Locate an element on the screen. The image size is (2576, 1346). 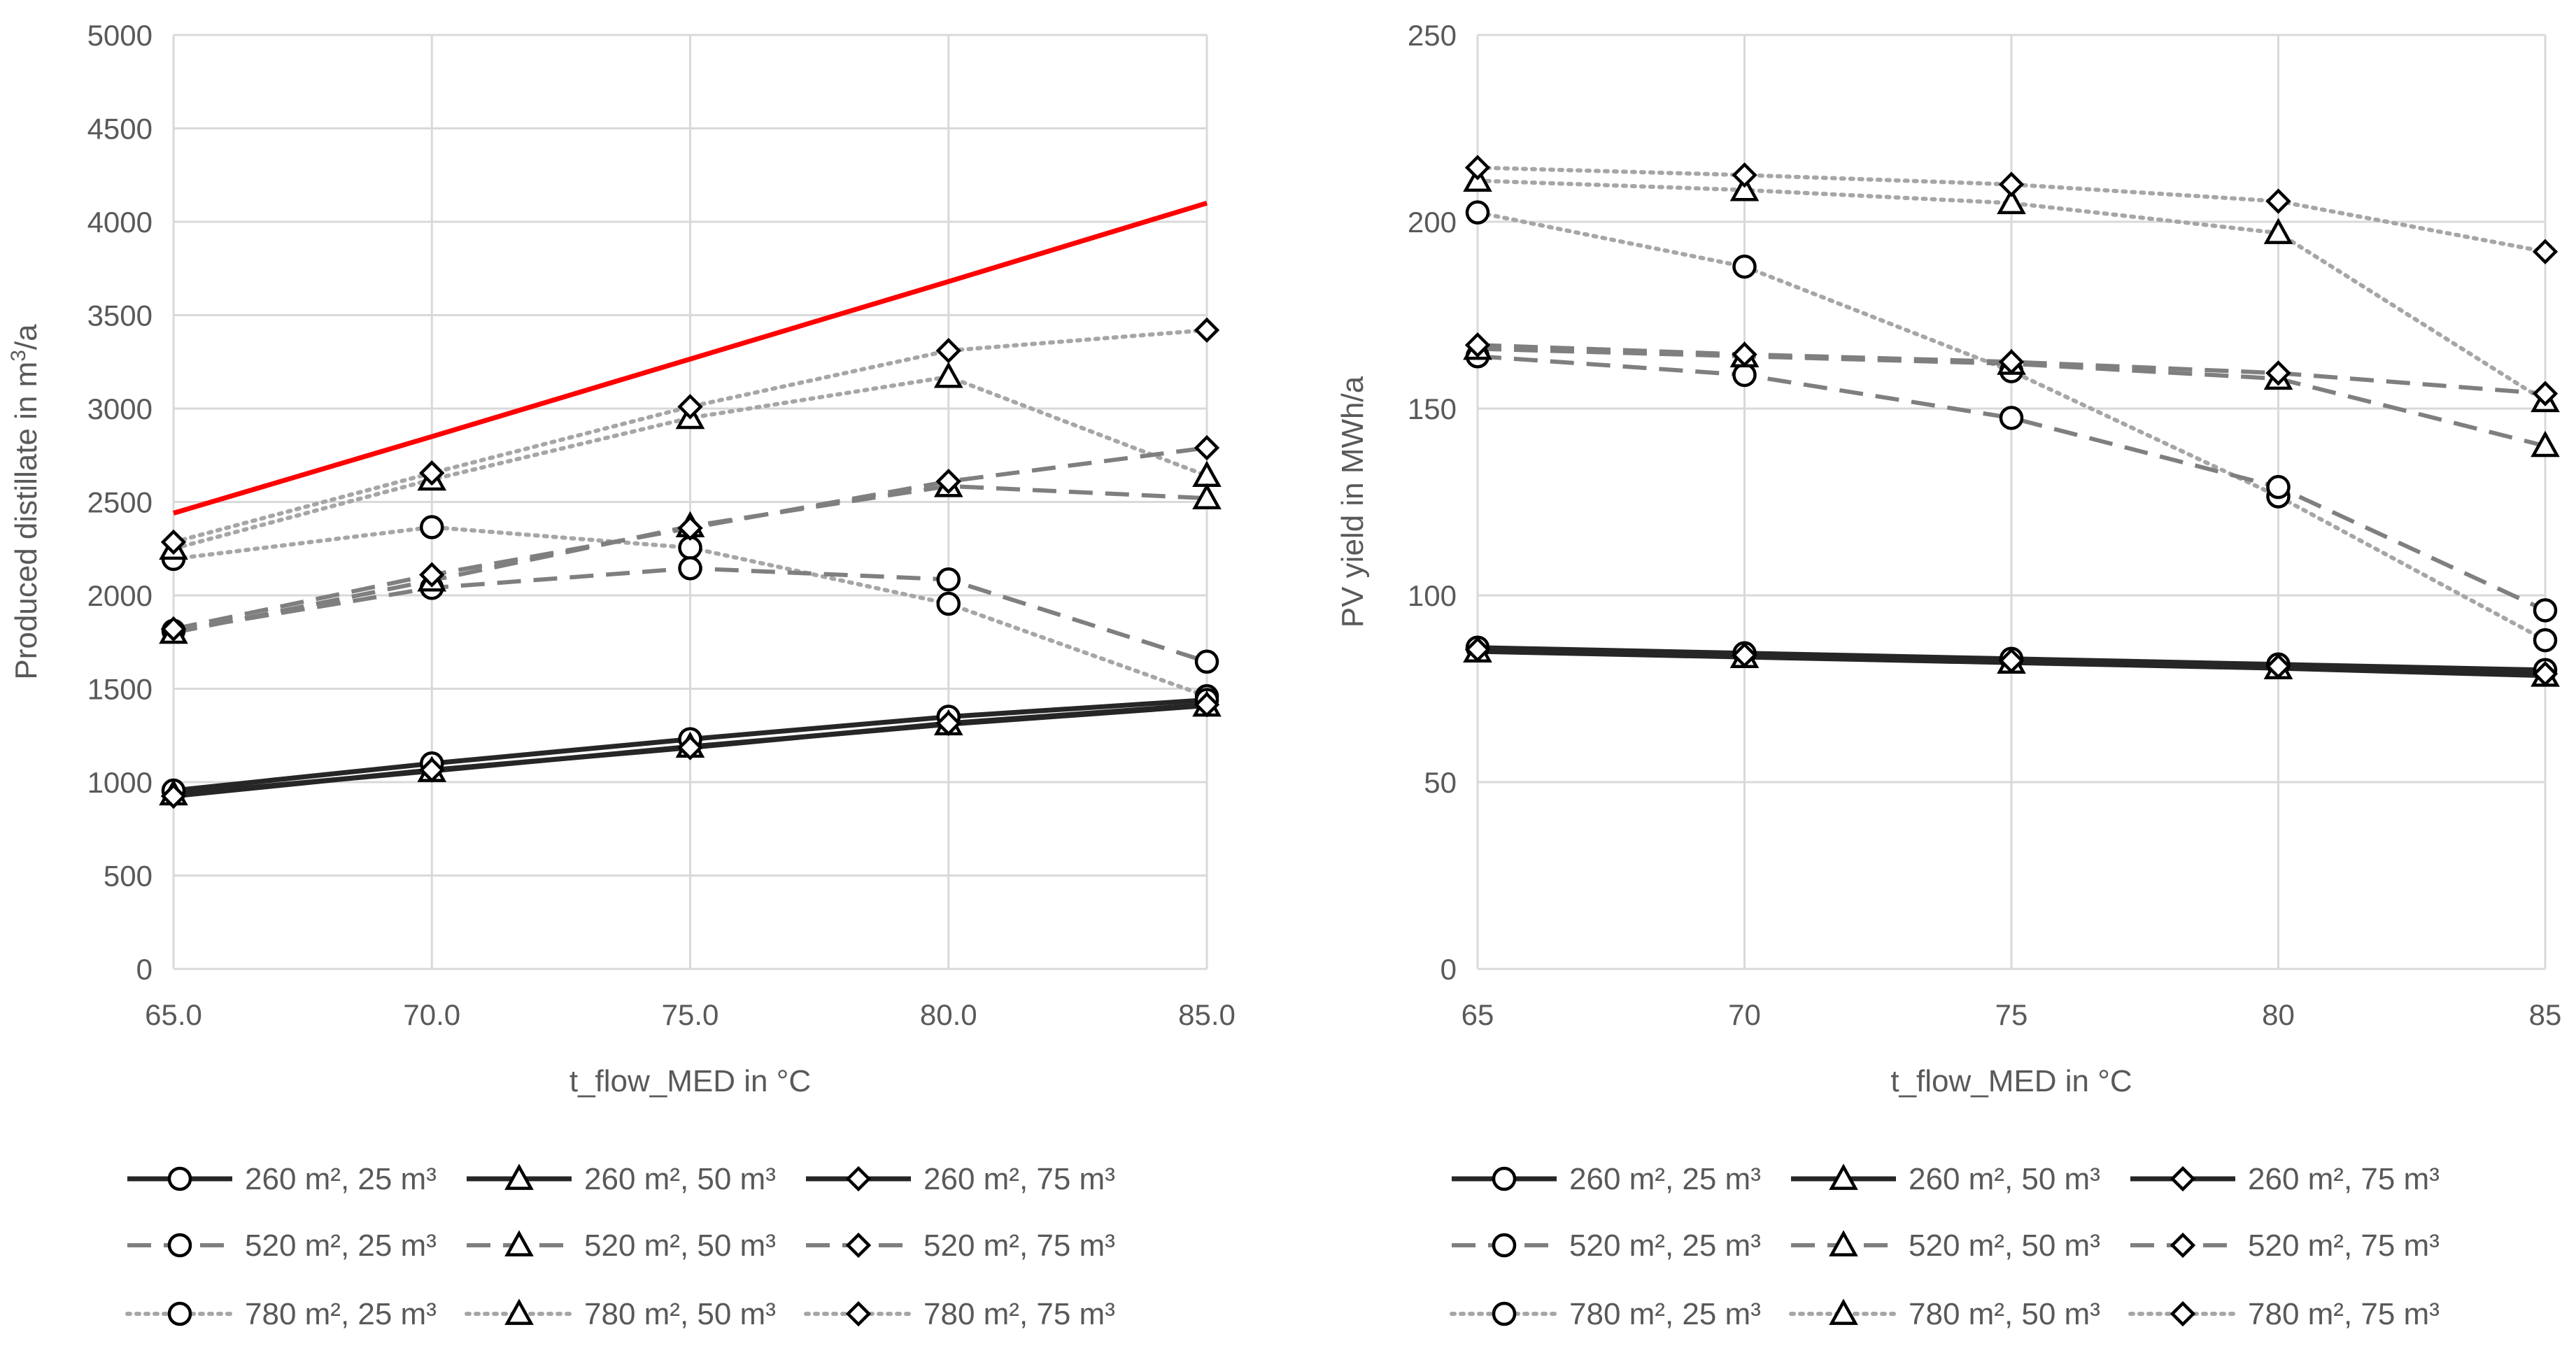
distillate-y-tick-label: 2000 is located at coordinates (120, 596).